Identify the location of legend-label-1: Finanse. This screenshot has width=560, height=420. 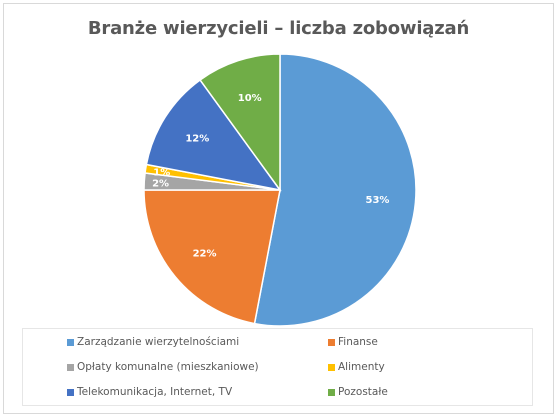
(358, 342).